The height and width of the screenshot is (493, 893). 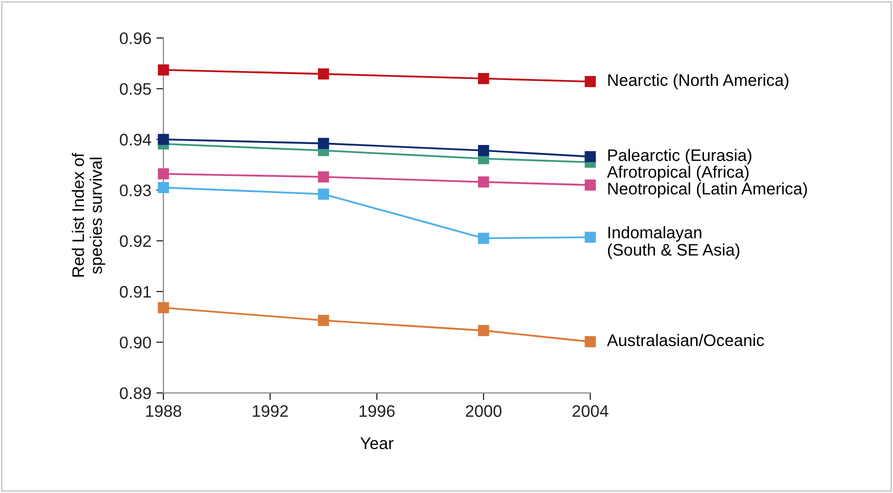 What do you see at coordinates (707, 190) in the screenshot?
I see `series-label: Neotropical (Latin America)` at bounding box center [707, 190].